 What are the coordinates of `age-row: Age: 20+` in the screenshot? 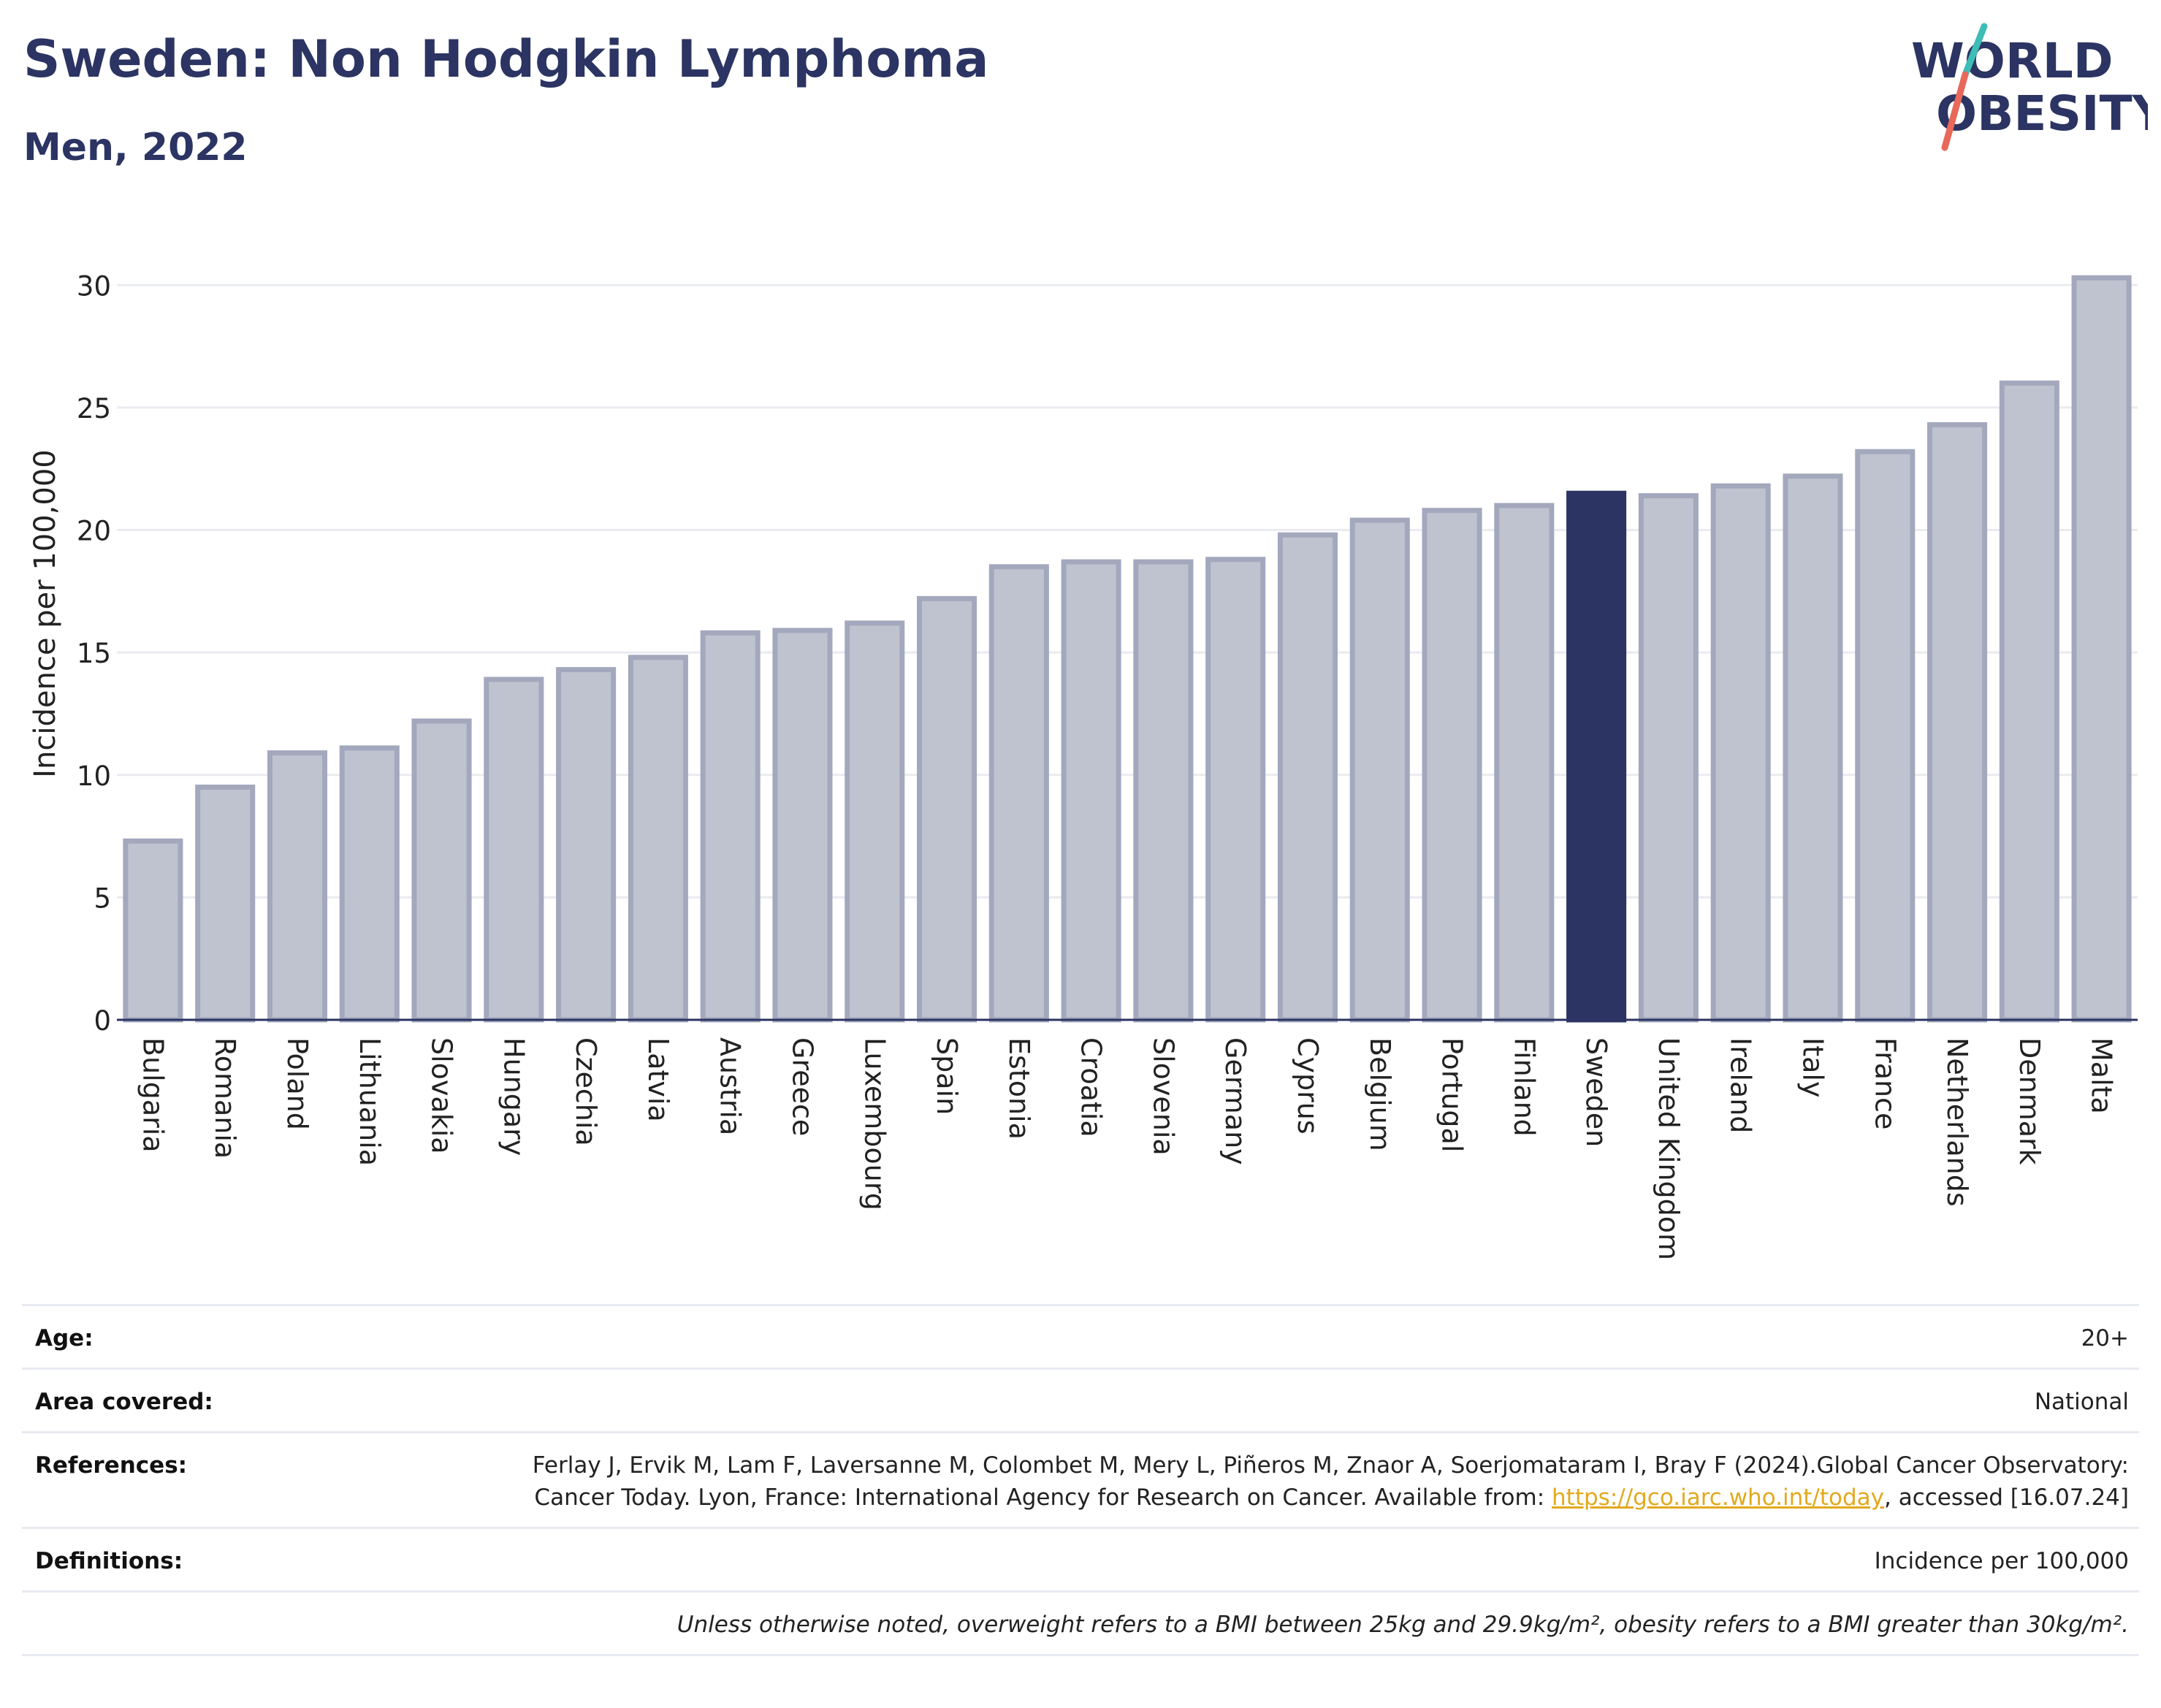 It's located at (1080, 1336).